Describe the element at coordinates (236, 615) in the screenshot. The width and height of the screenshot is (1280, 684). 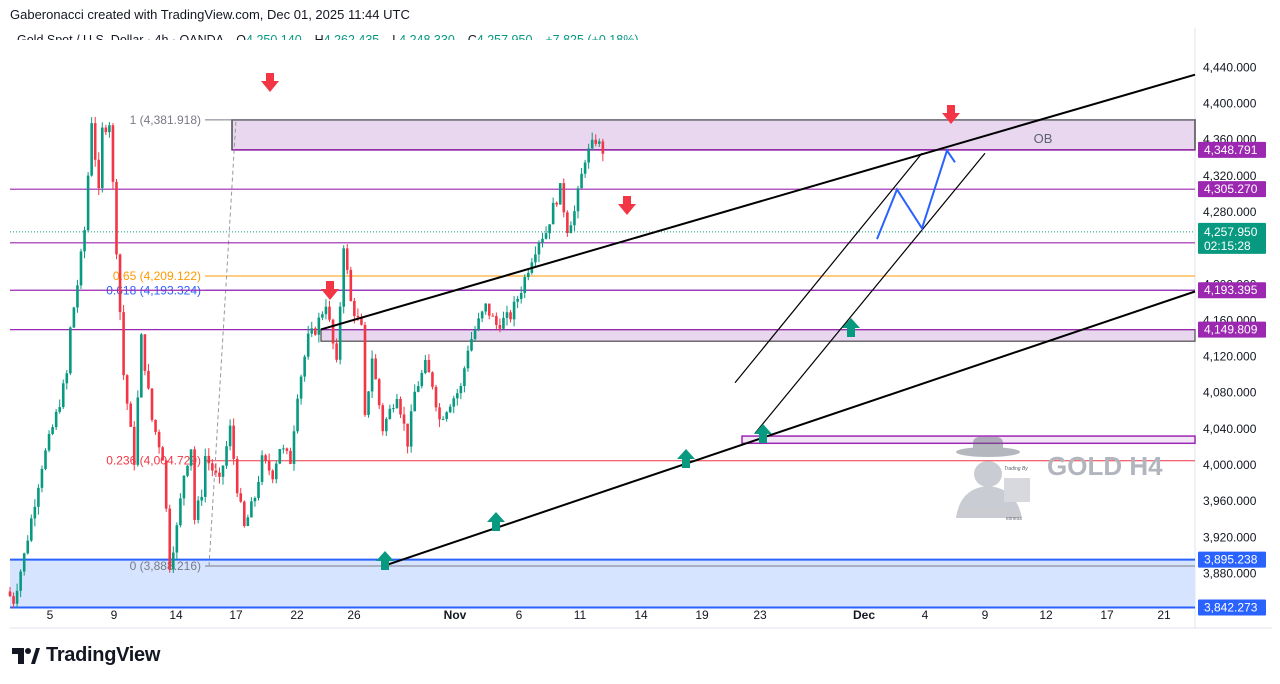
I see `time-tick-label: 17` at that location.